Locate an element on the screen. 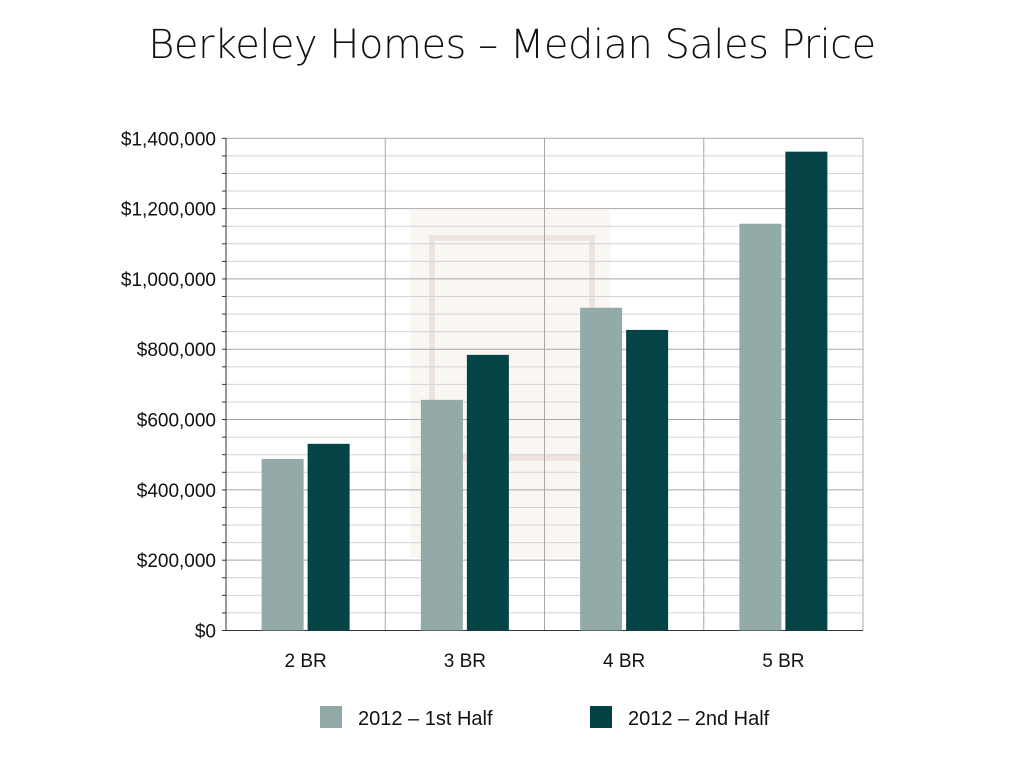 This screenshot has height=768, width=1024. x-tick-label: 5 BR is located at coordinates (783, 661).